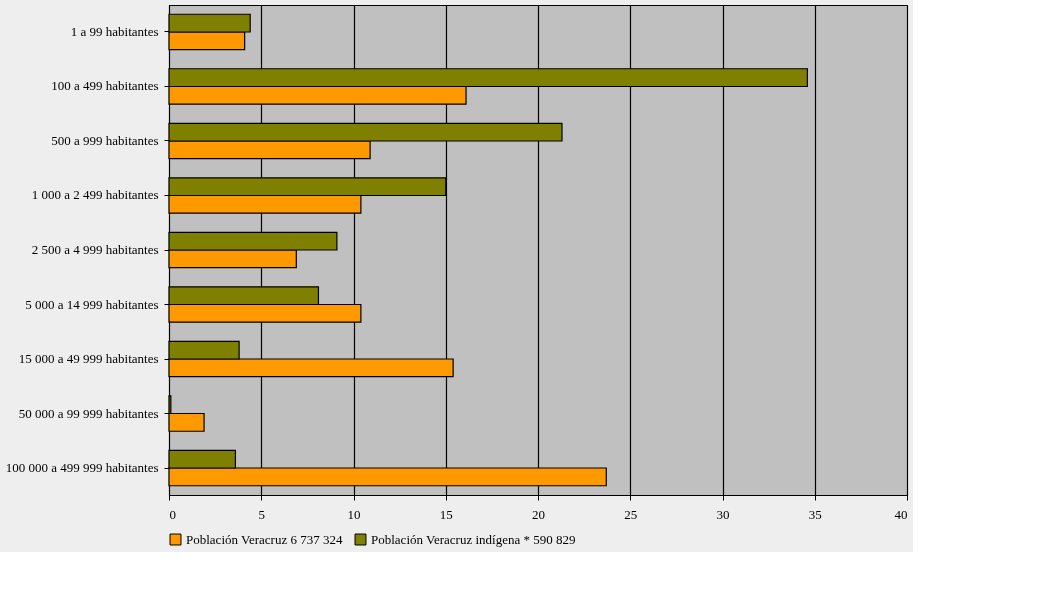 This screenshot has width=1044, height=594. What do you see at coordinates (264, 539) in the screenshot?
I see `legend-label: Población Veracruz 6 737 324` at bounding box center [264, 539].